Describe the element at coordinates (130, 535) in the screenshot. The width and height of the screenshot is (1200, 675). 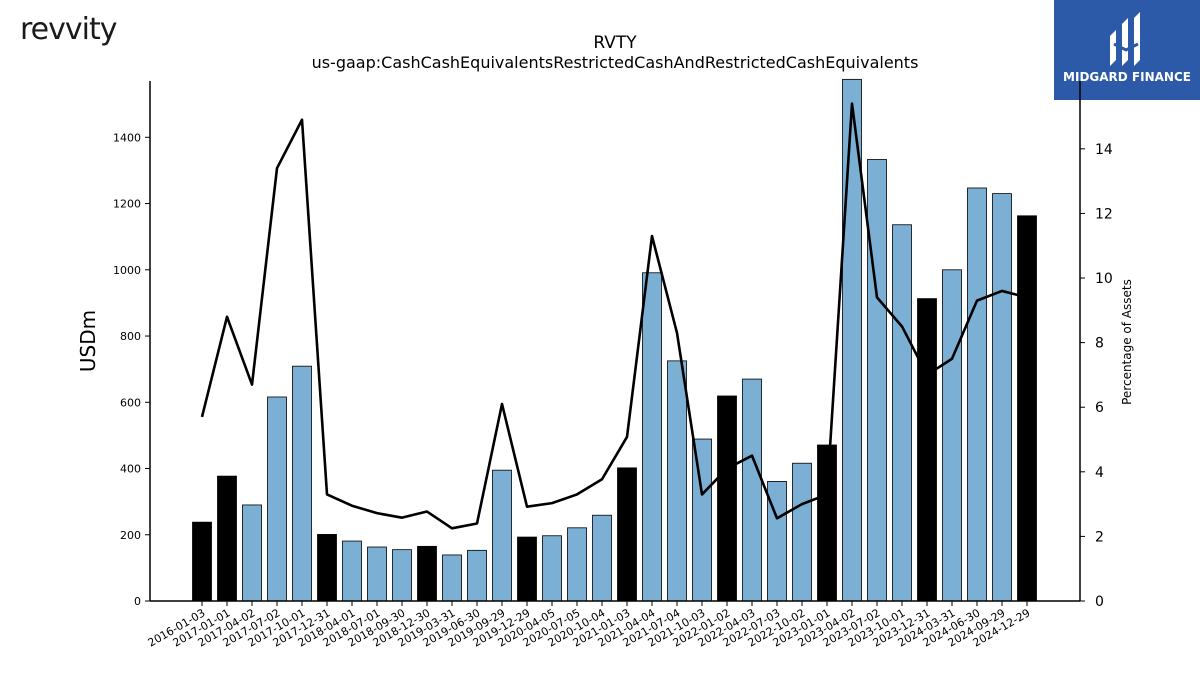
I see `y-tick-label: 200` at that location.